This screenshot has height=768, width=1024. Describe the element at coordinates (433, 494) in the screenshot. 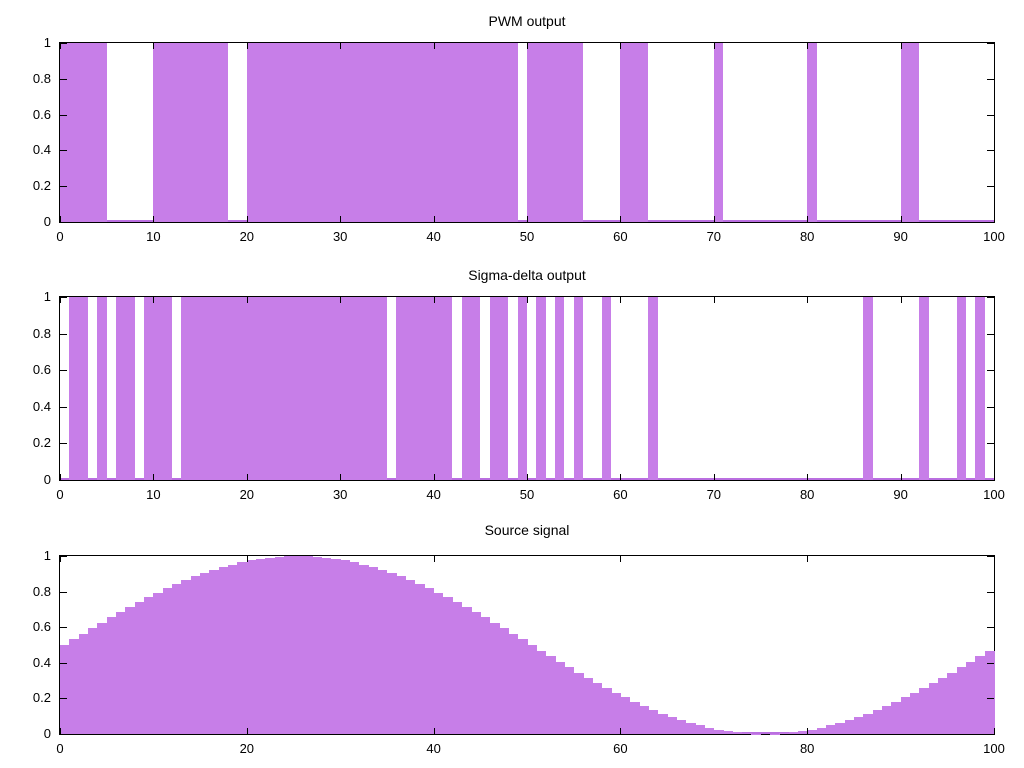

I see `x-tick-label: 40` at that location.